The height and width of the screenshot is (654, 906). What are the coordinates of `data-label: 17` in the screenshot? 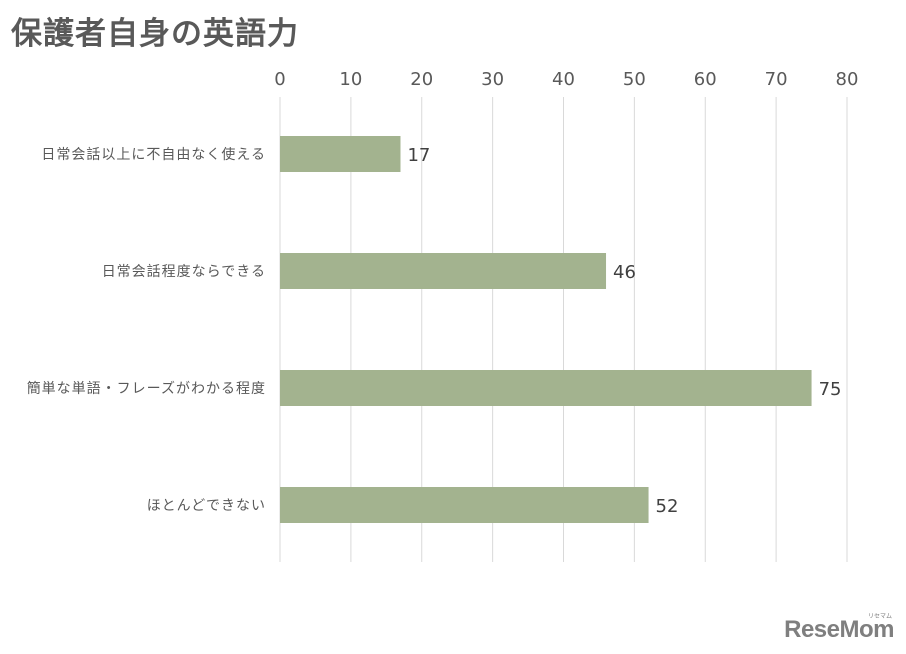 It's located at (418, 155).